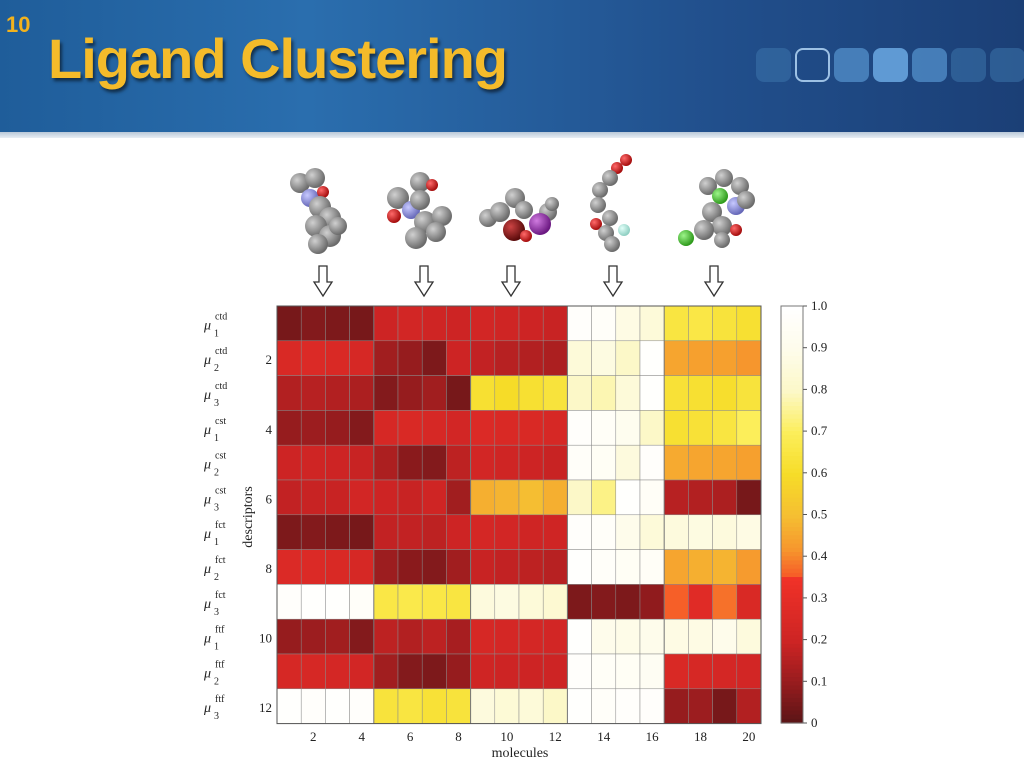 The width and height of the screenshot is (1024, 768). What do you see at coordinates (220, 560) in the screenshot?
I see `row-label-superscript: fct` at bounding box center [220, 560].